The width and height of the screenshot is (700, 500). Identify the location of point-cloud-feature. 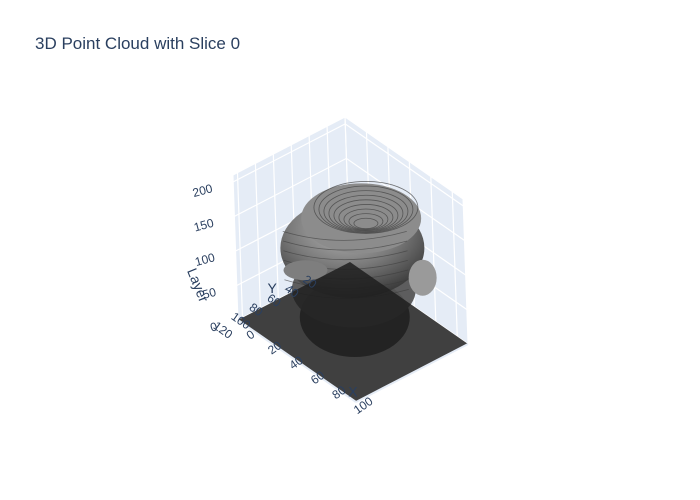
(305, 270).